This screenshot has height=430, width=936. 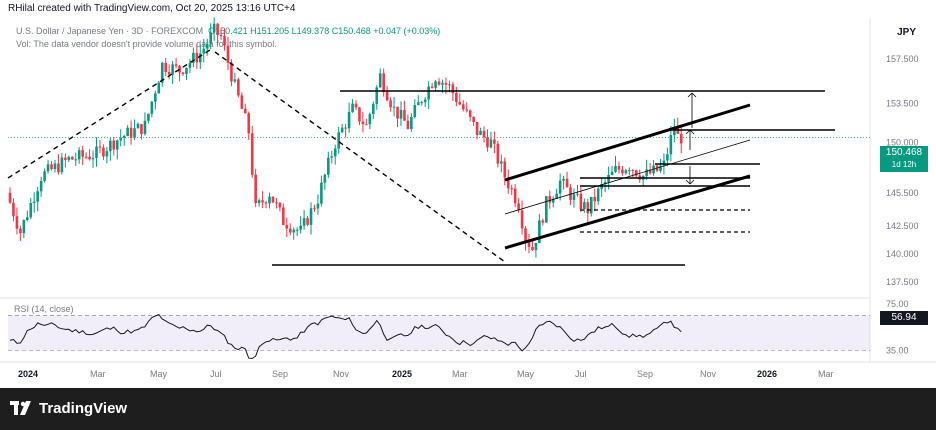 I want to click on time-tick-label: Nov, so click(x=708, y=374).